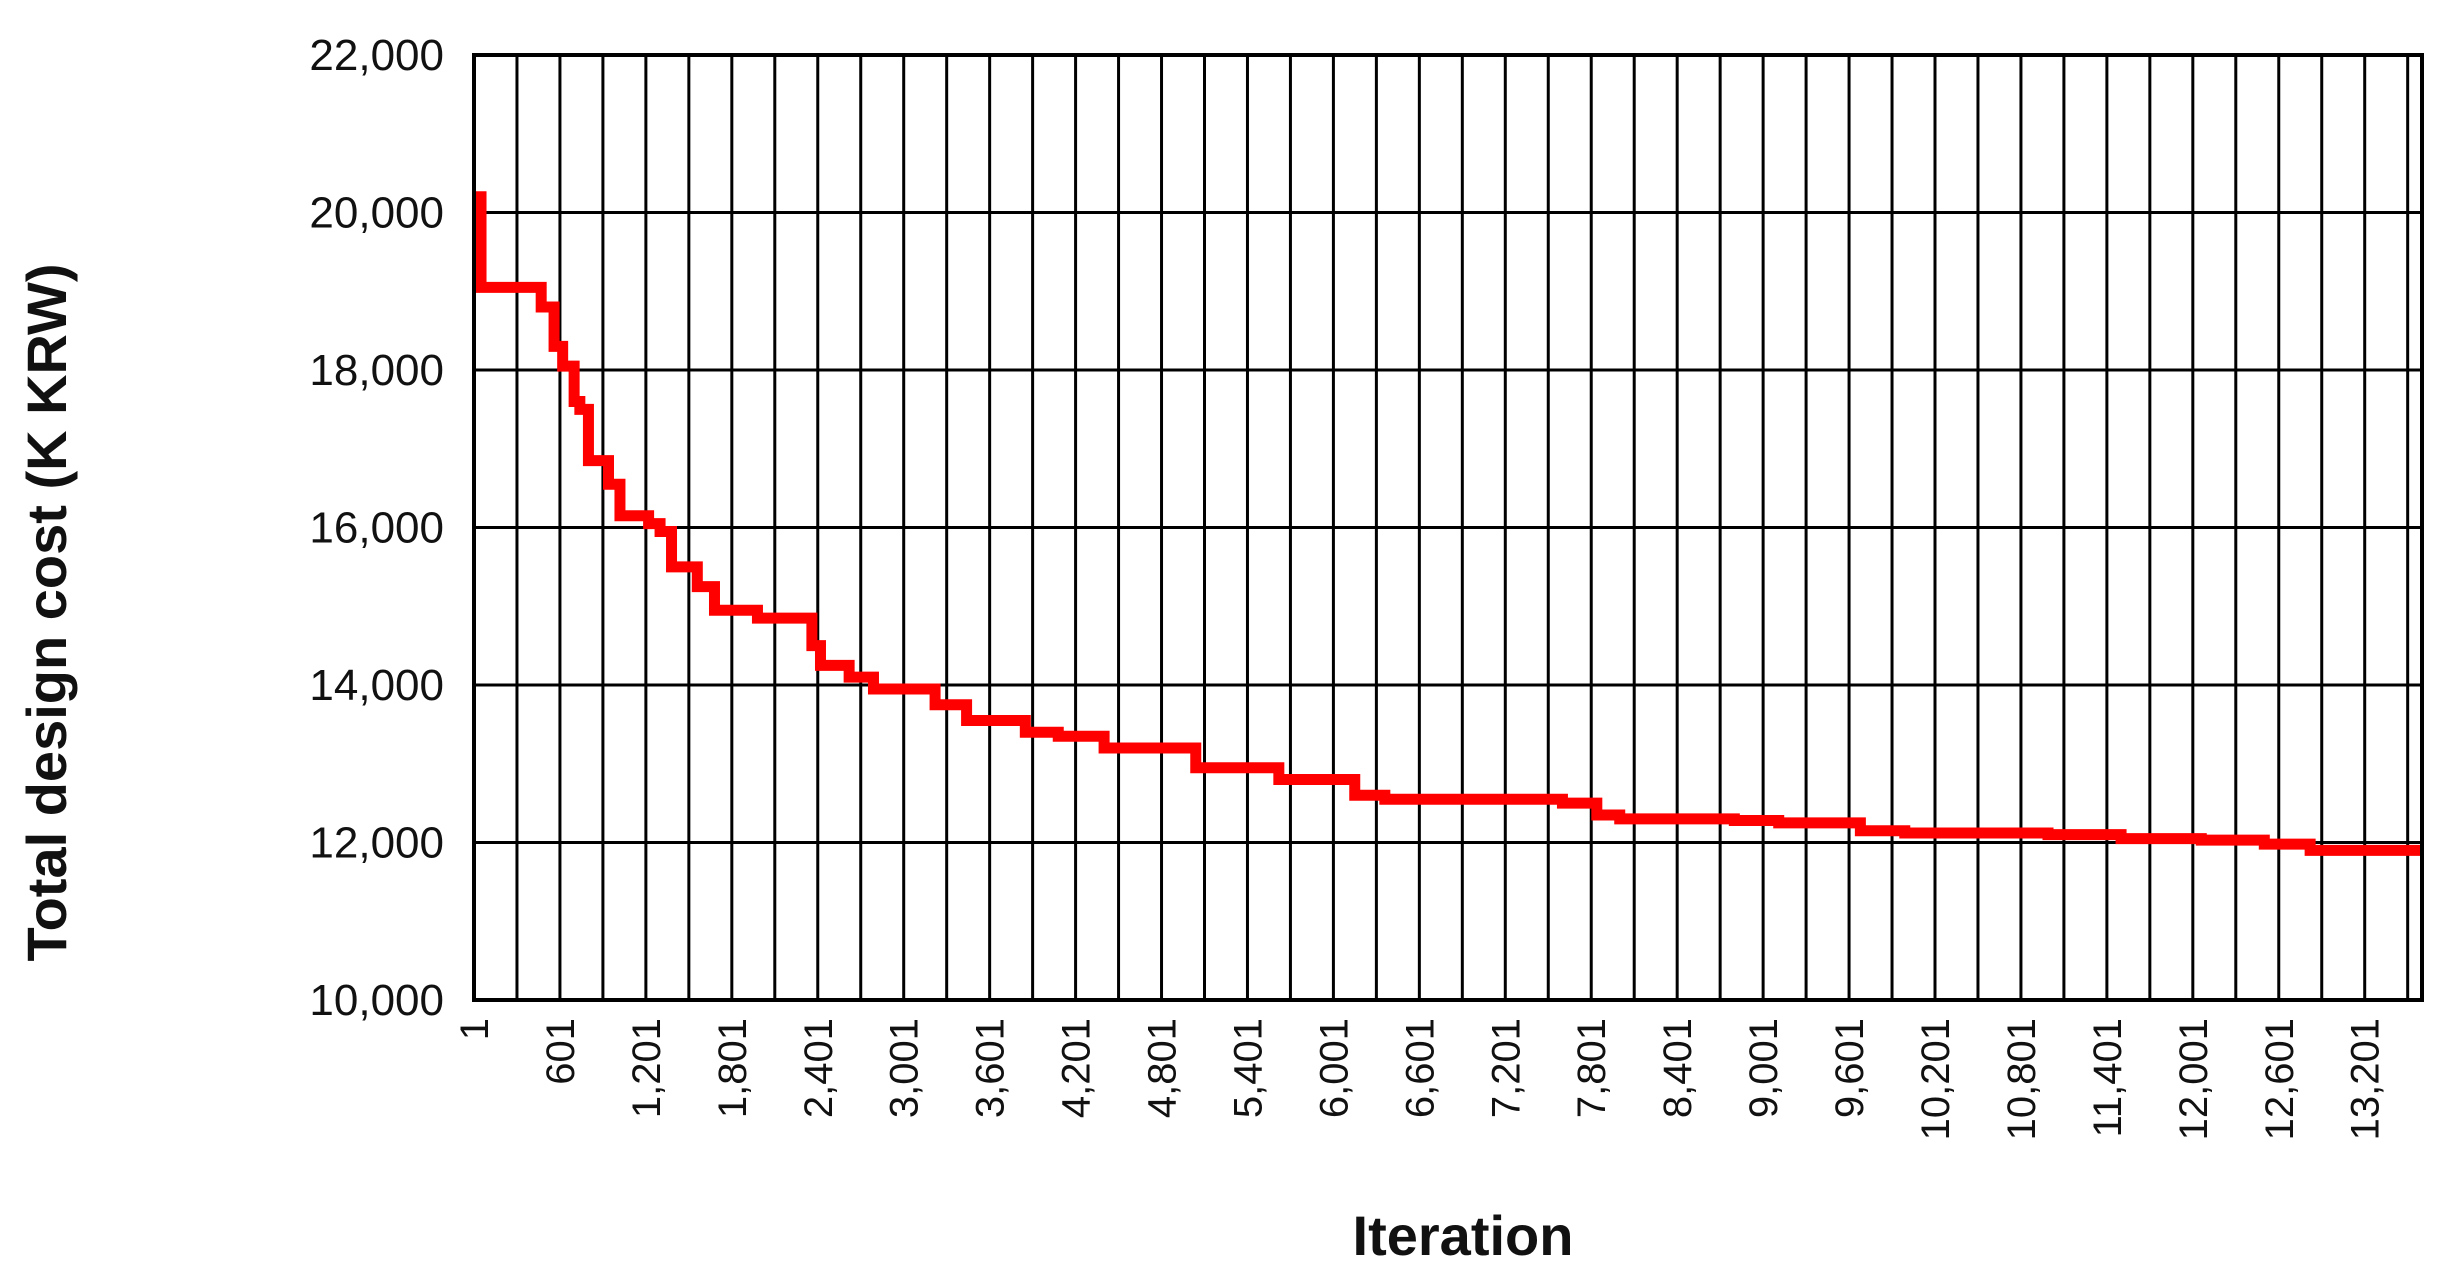 The height and width of the screenshot is (1276, 2453). What do you see at coordinates (2194, 1079) in the screenshot?
I see `x-tick-label: 12,001` at bounding box center [2194, 1079].